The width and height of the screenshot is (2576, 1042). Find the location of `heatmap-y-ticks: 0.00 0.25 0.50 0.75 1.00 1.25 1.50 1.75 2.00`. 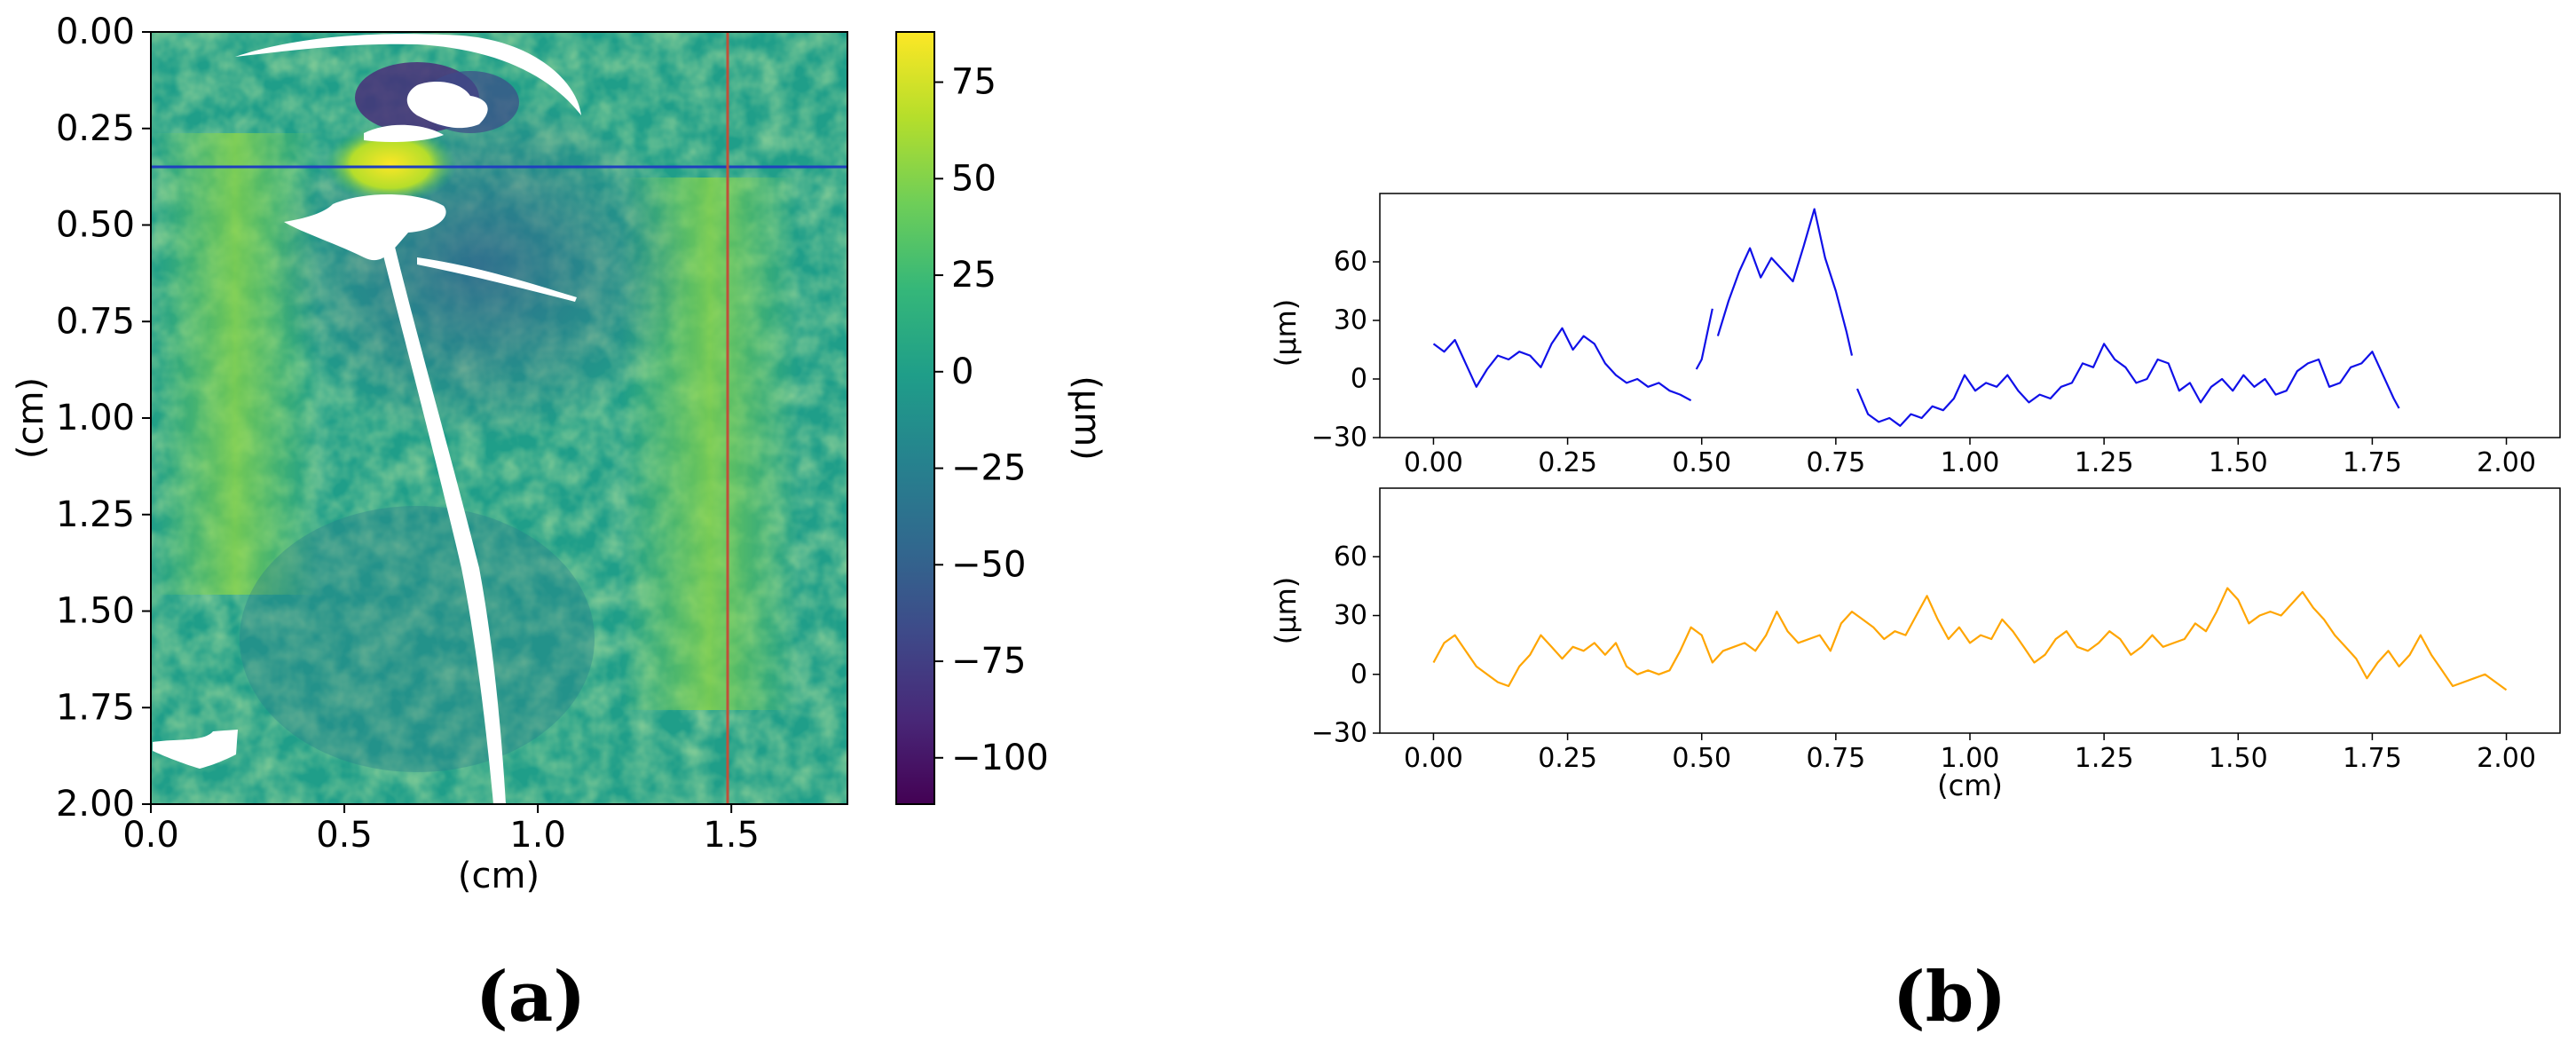

heatmap-y-ticks: 0.00 0.25 0.50 0.75 1.00 1.25 1.50 1.75 2.00 is located at coordinates (103, 418).